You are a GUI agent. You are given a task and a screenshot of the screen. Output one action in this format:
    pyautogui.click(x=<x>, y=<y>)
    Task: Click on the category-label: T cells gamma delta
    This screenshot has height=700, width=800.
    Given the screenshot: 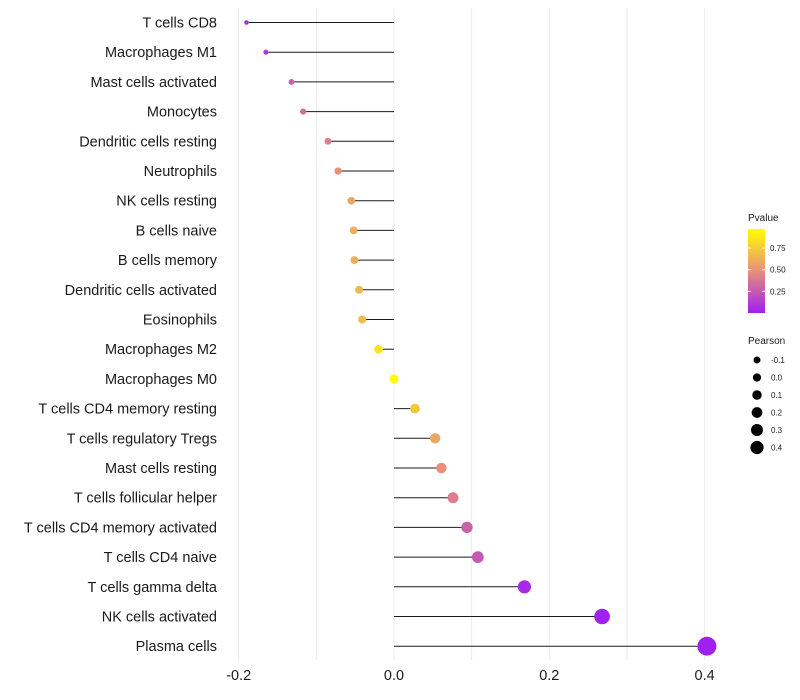 What is the action you would take?
    pyautogui.click(x=153, y=588)
    